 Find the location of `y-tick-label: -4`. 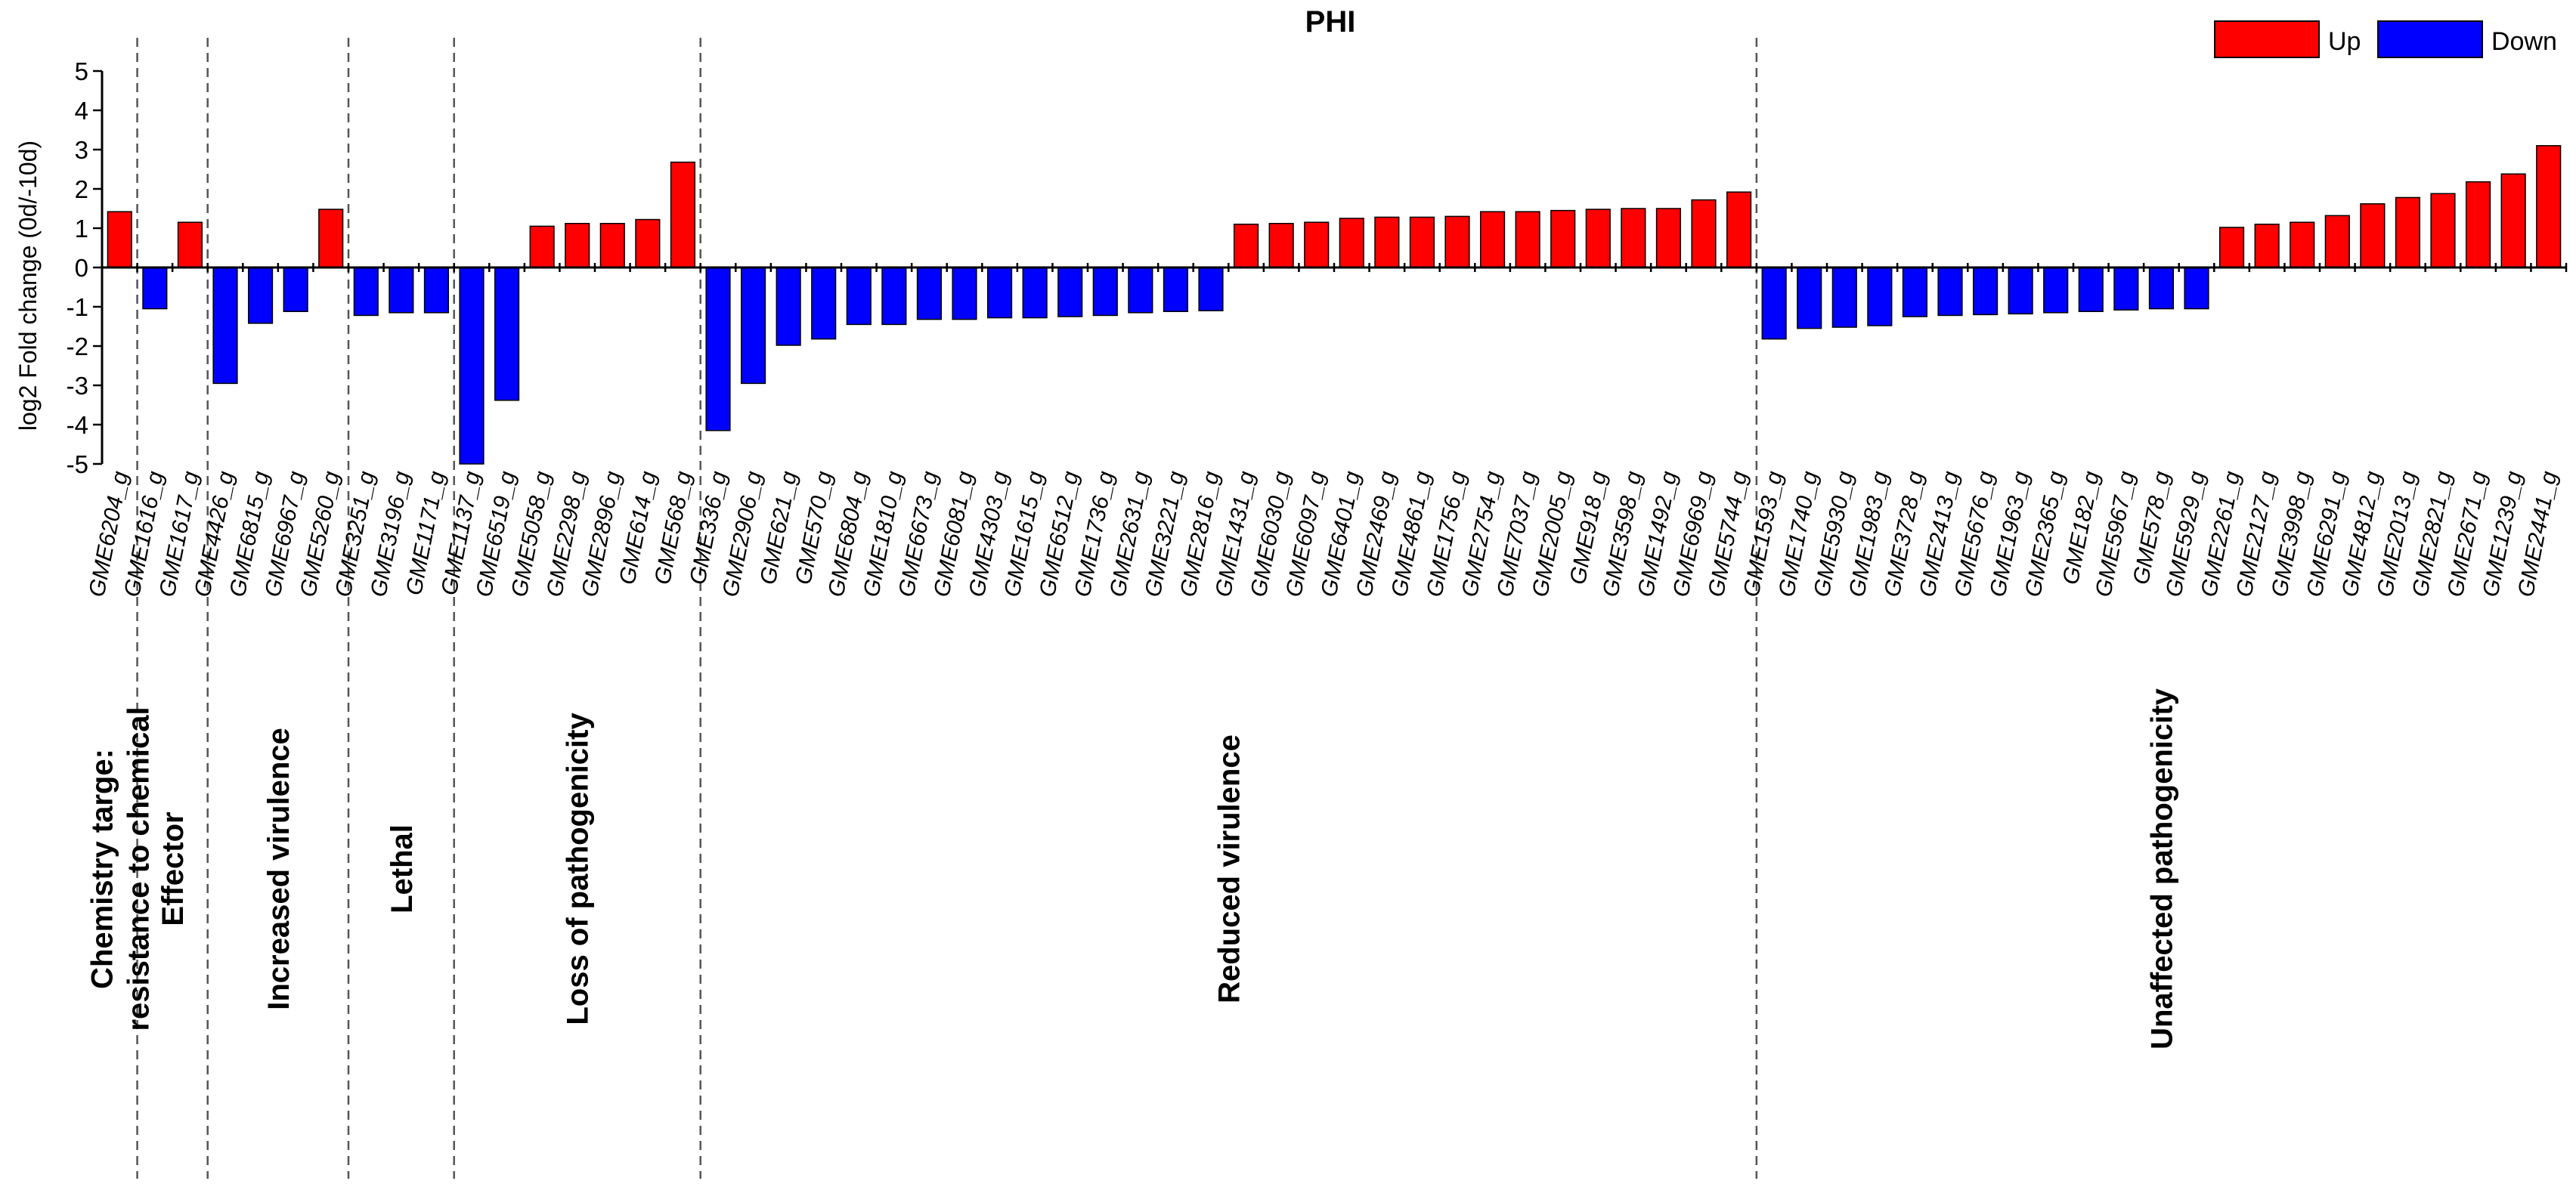

y-tick-label: -4 is located at coordinates (77, 425).